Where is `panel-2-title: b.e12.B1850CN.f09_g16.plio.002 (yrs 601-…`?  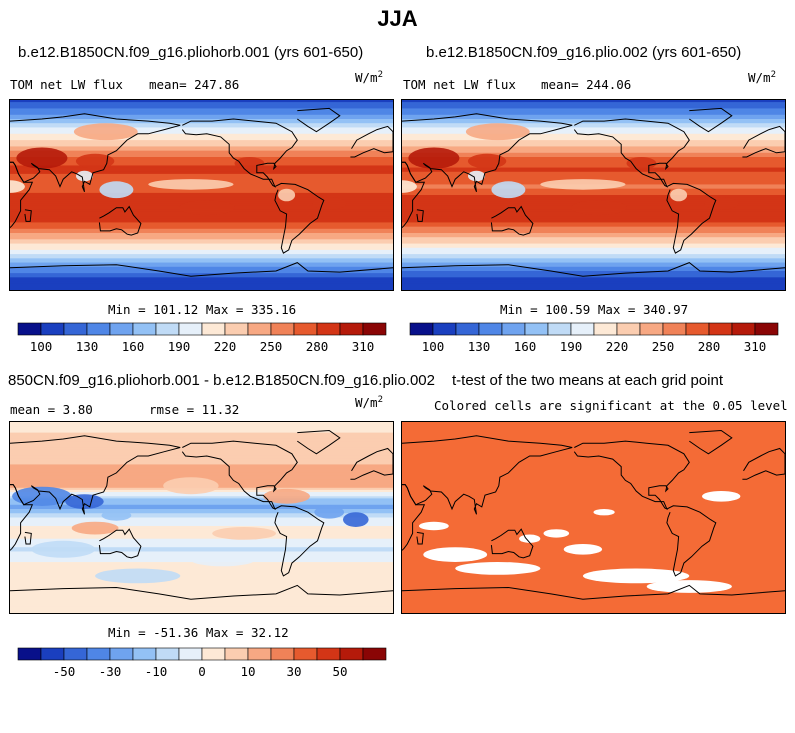
panel-2-title: b.e12.B1850CN.f09_g16.plio.002 (yrs 601-… is located at coordinates (584, 52).